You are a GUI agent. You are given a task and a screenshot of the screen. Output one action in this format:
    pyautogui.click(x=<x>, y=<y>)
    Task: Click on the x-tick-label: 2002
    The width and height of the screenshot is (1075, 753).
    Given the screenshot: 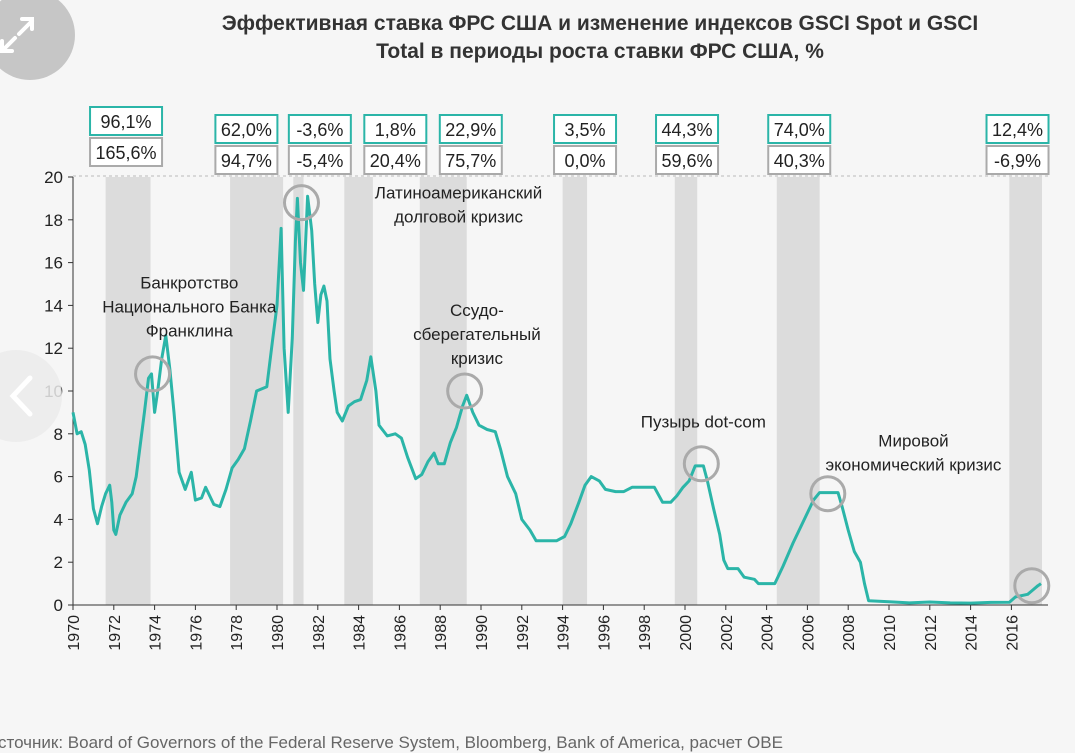 What is the action you would take?
    pyautogui.click(x=727, y=633)
    